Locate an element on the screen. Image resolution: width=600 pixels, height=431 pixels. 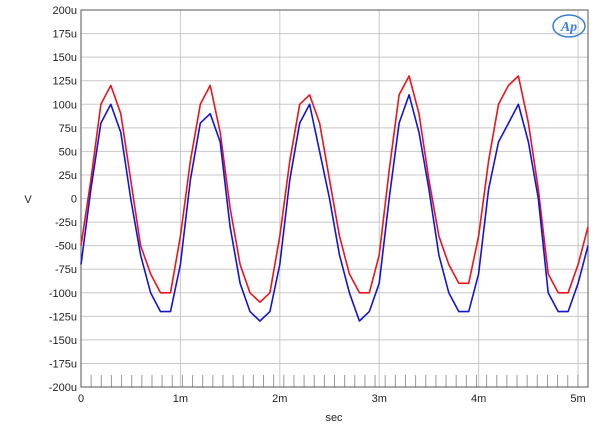
y-tick-label: -150u is located at coordinates (63, 341).